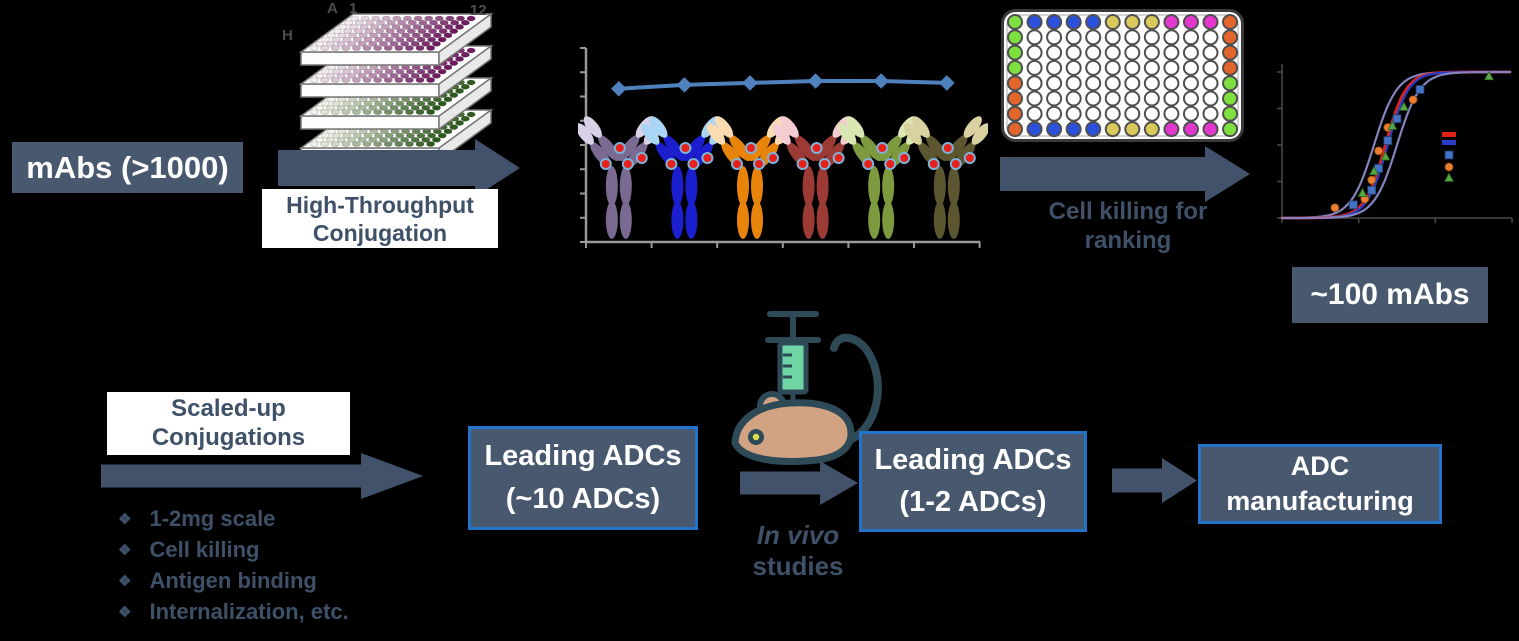 This screenshot has height=641, width=1519. I want to click on dar-consistency-chart, so click(783, 147).